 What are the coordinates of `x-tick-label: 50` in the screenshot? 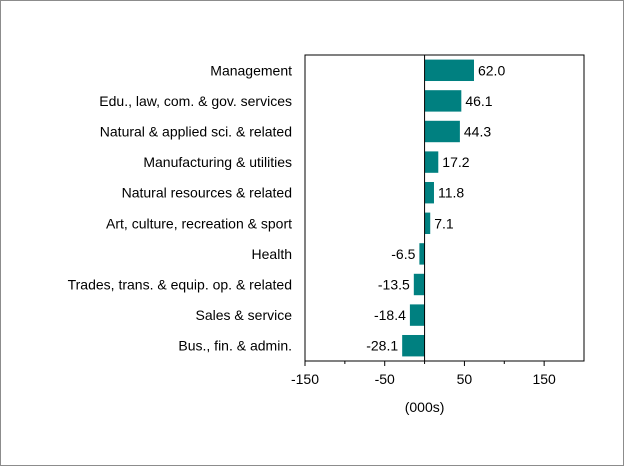 It's located at (465, 379).